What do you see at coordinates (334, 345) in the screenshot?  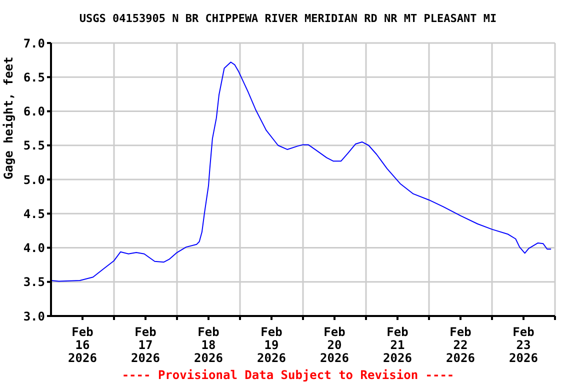 I see `x-tick-label: Feb 20 2026` at bounding box center [334, 345].